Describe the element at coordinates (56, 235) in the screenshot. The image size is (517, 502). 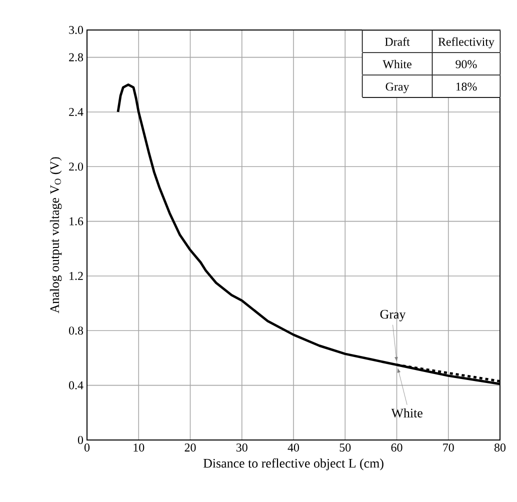
I see `y-axis-title: Analog output voltage V$_{O}$ (V)` at that location.